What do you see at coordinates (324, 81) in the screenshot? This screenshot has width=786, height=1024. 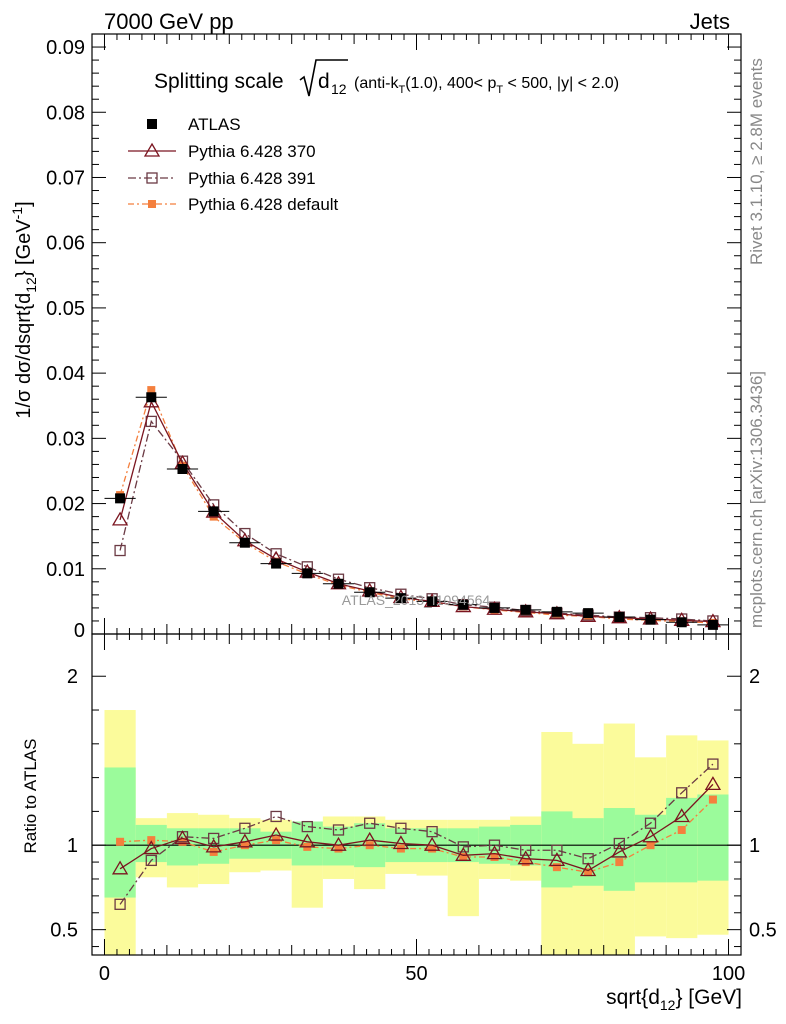 I see `svg-text: d` at bounding box center [324, 81].